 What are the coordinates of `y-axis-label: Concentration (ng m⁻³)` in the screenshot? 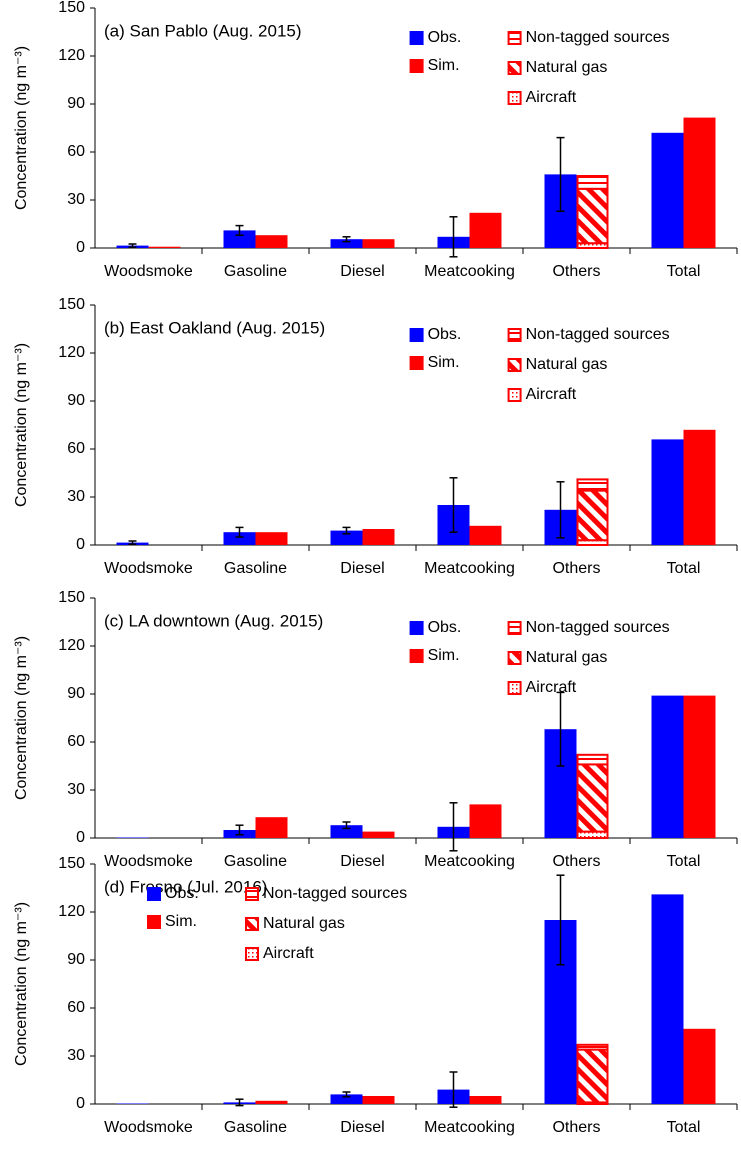 It's located at (21, 425).